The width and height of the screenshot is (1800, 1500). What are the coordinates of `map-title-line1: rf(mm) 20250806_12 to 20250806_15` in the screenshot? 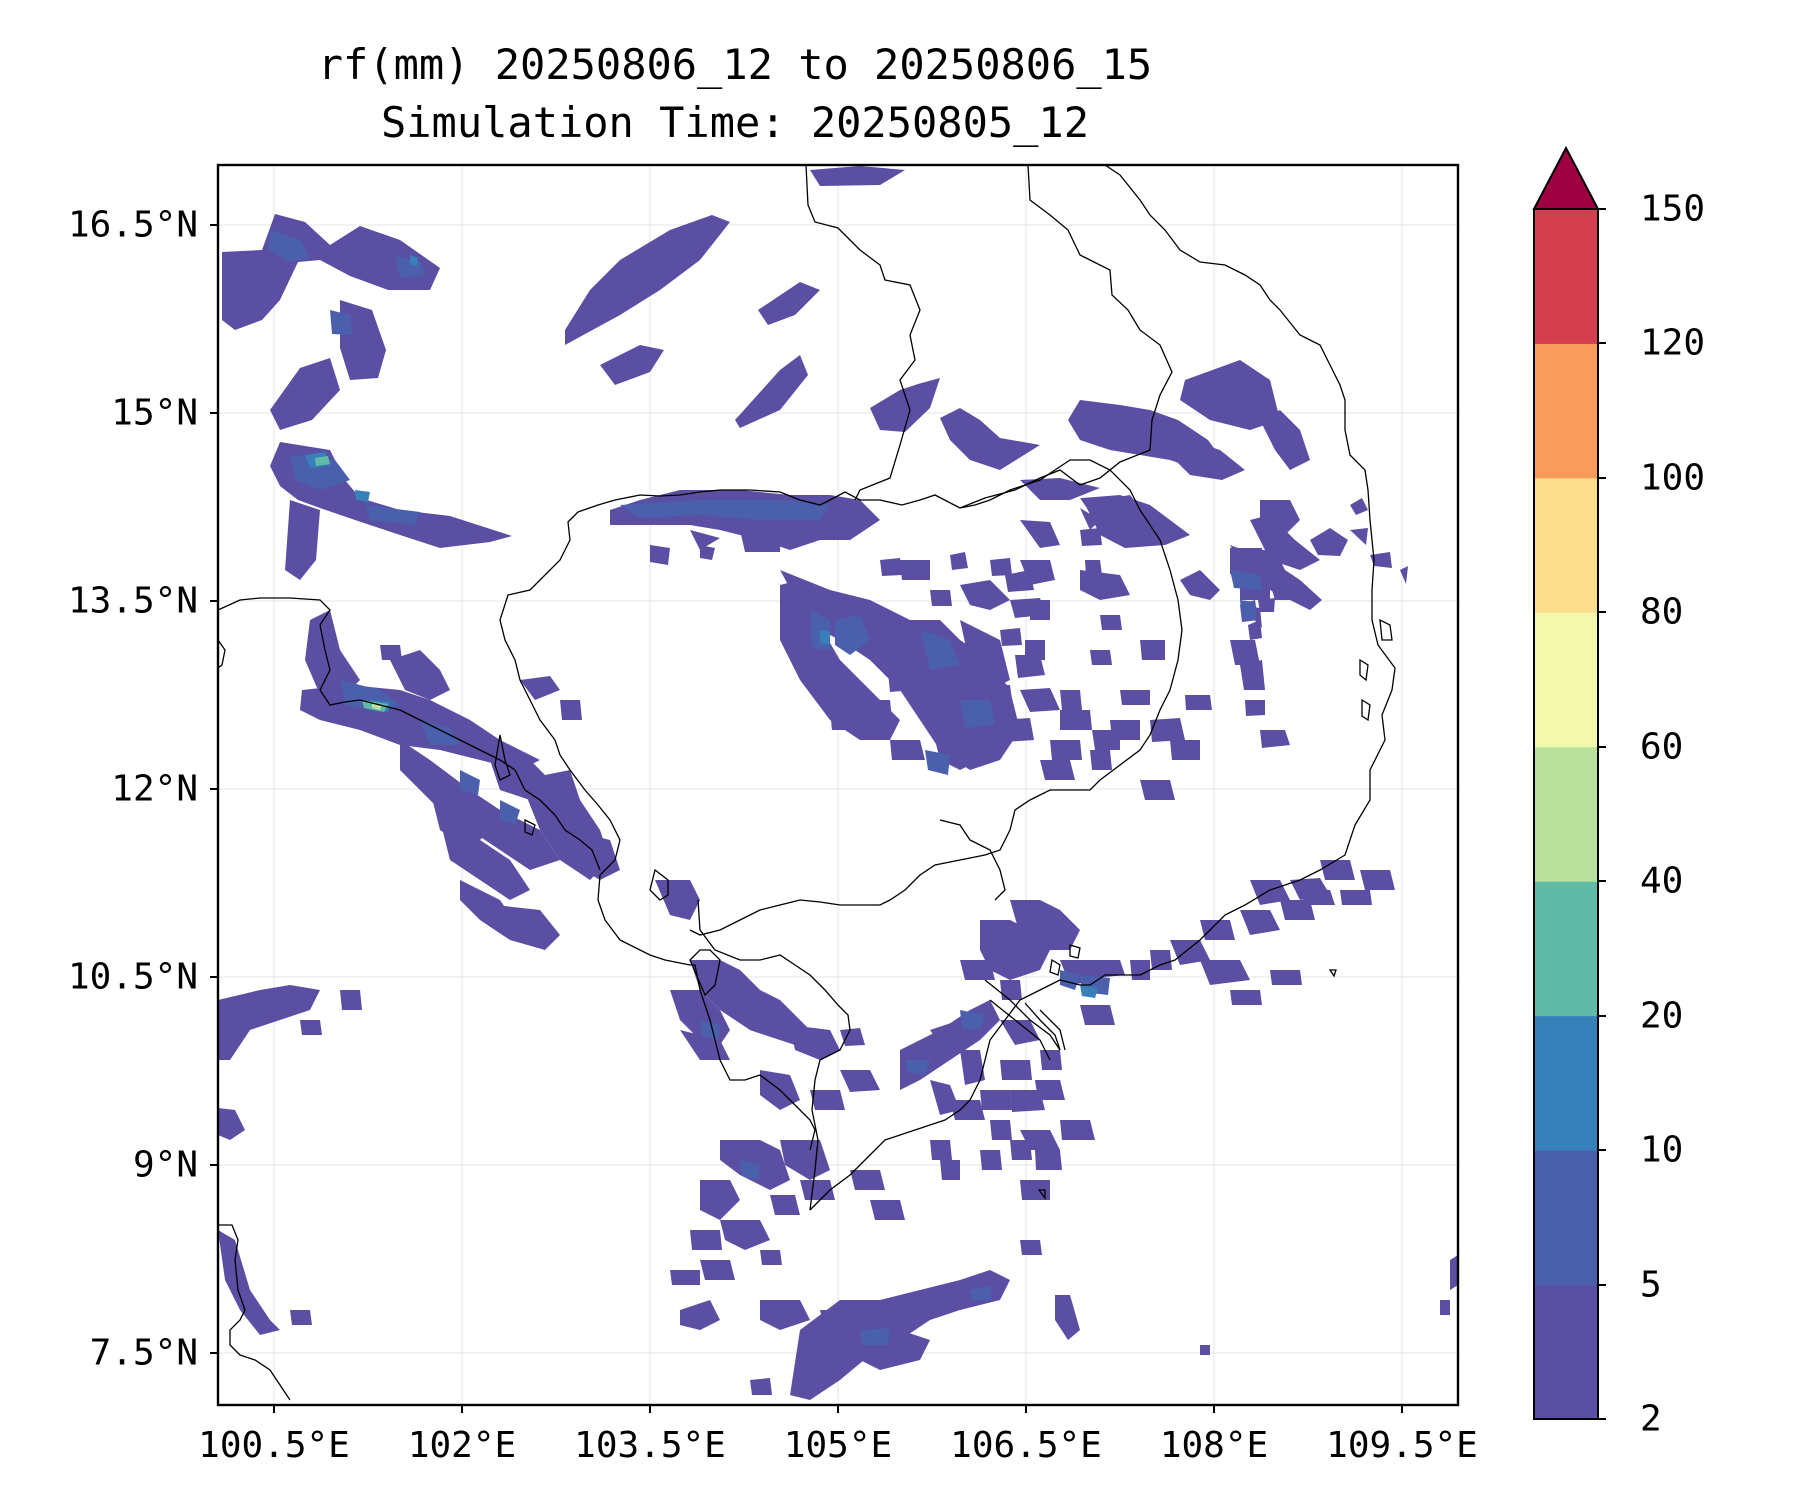 It's located at (735, 64).